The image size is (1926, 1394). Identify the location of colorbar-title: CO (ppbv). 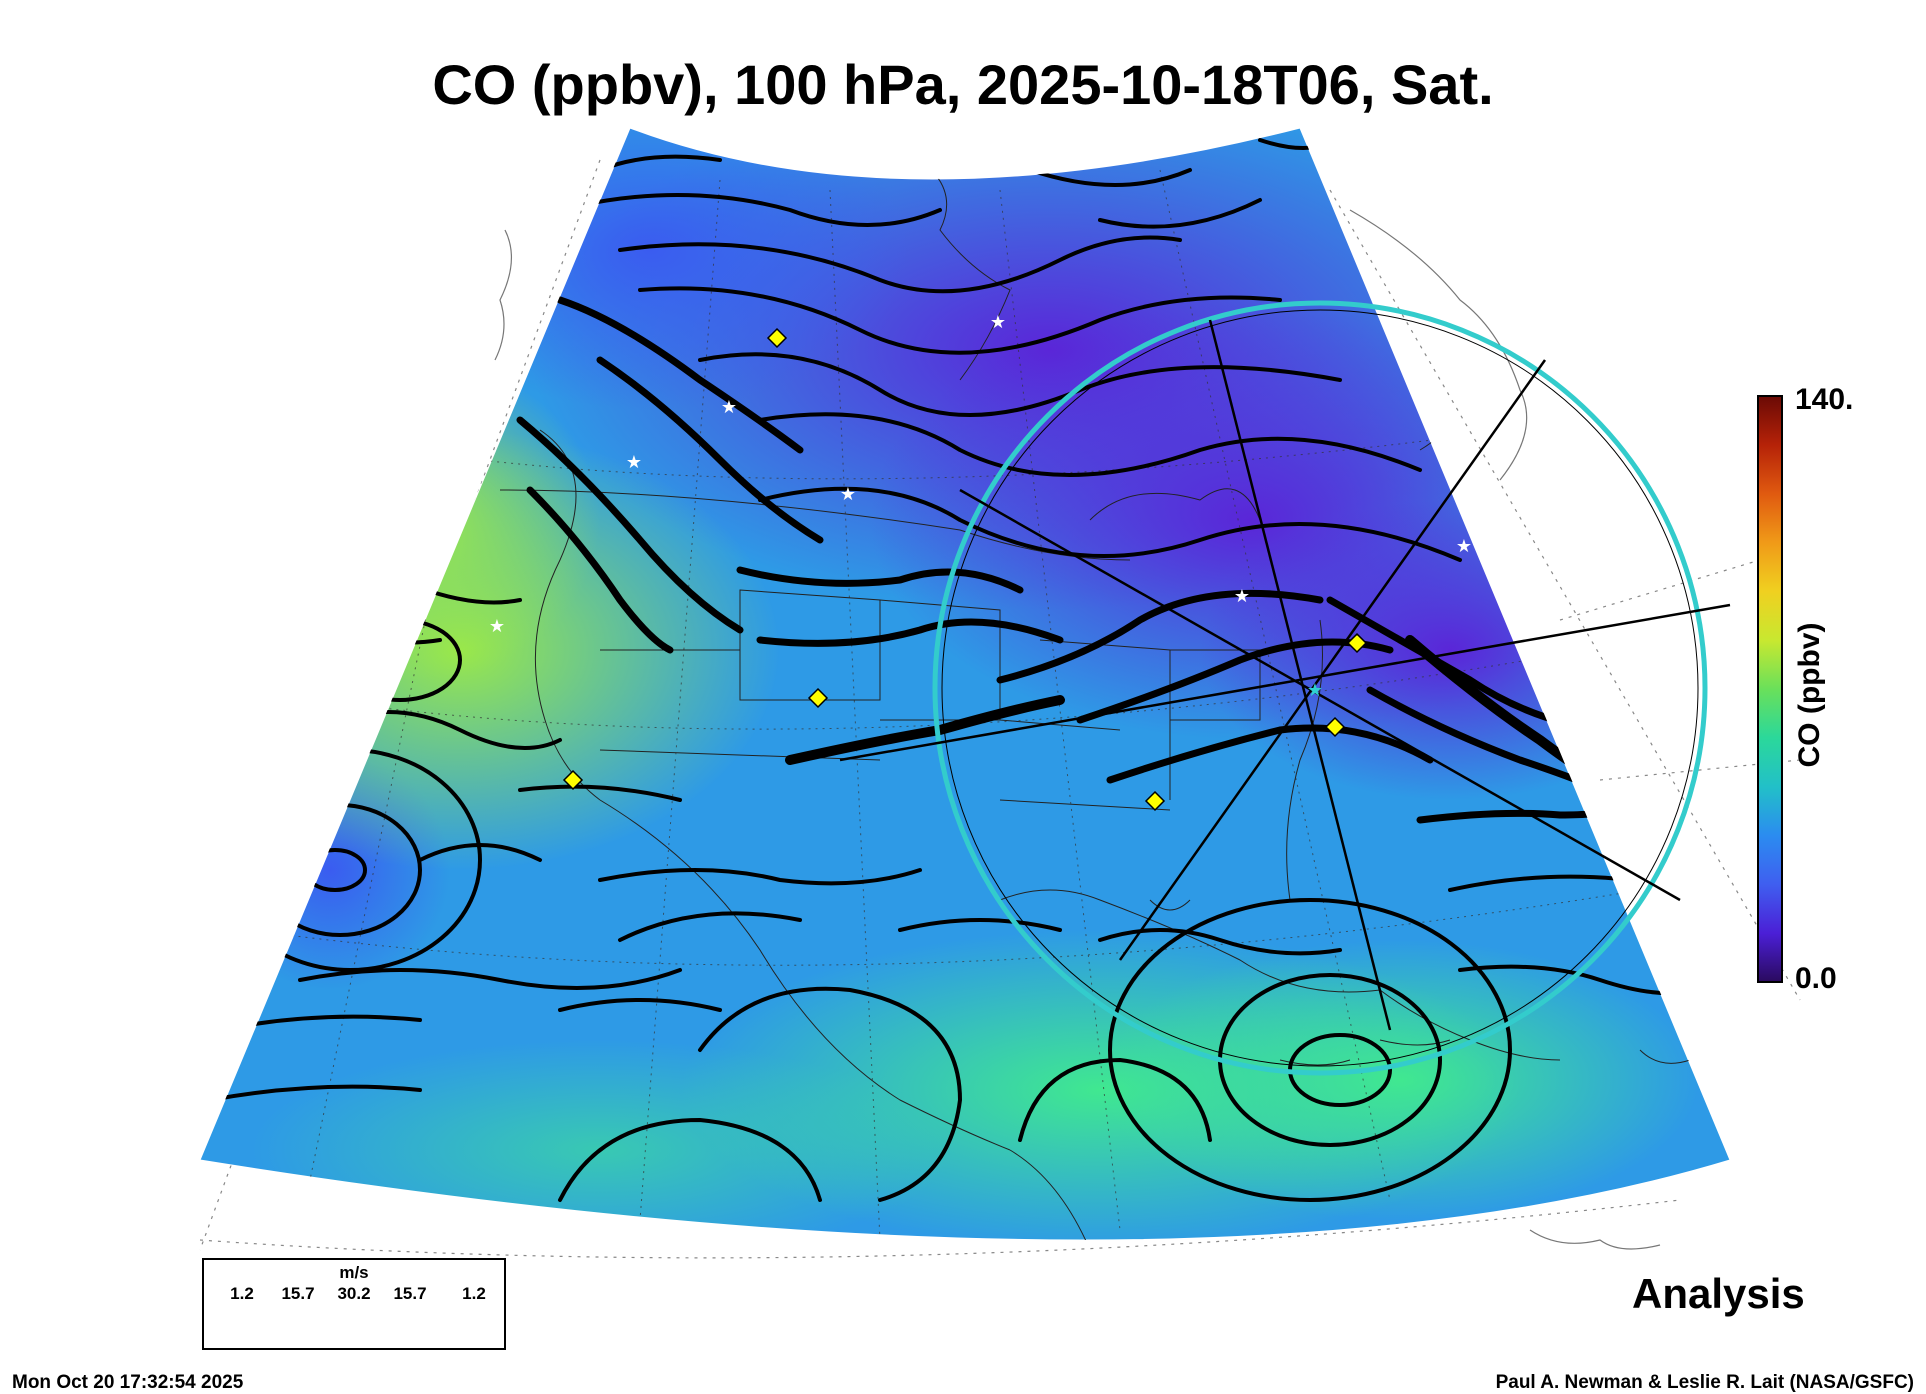
(1809, 695).